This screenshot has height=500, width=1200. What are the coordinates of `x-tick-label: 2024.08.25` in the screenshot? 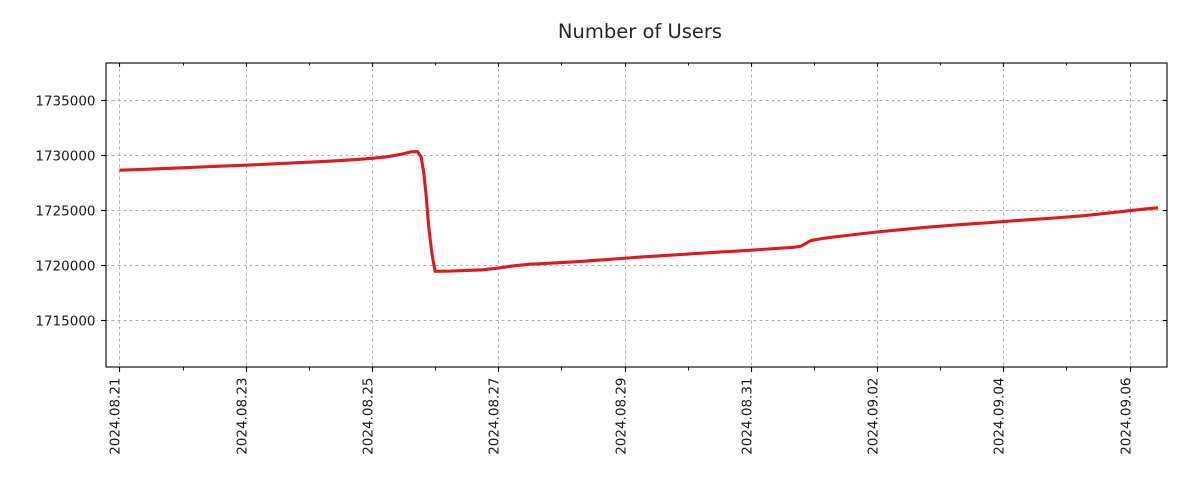 It's located at (369, 416).